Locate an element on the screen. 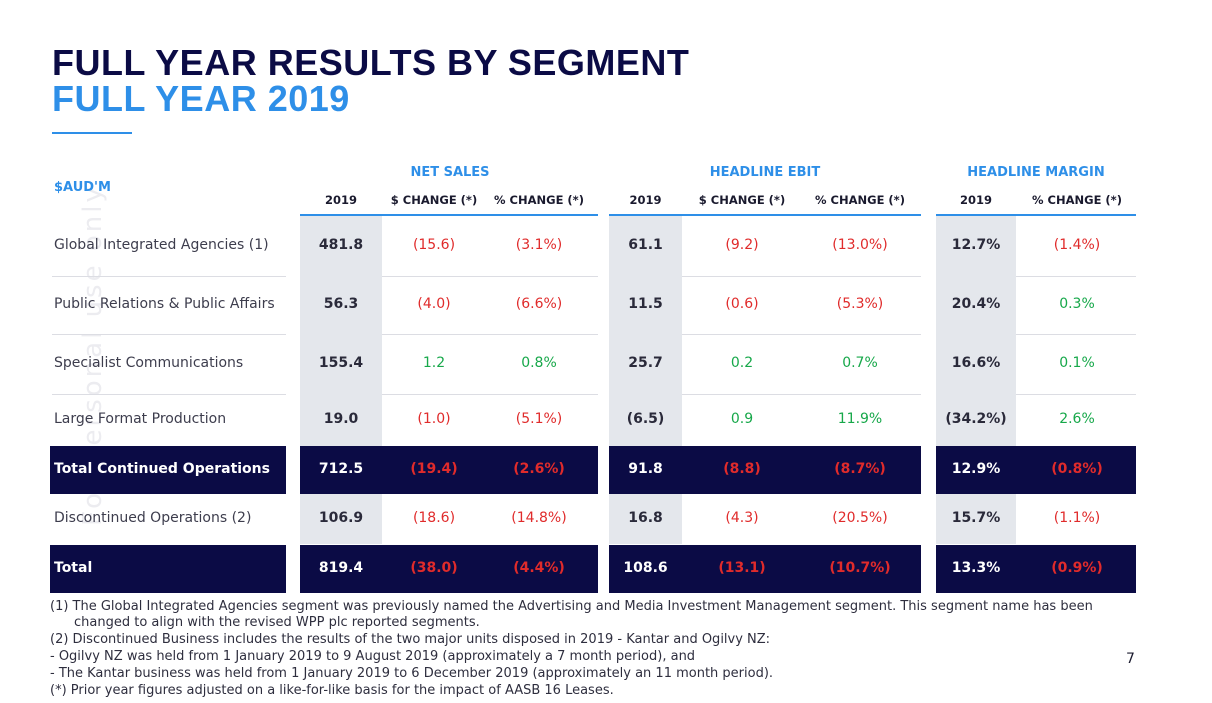  col-header-net-sales-2019: 2019 is located at coordinates (340, 200).